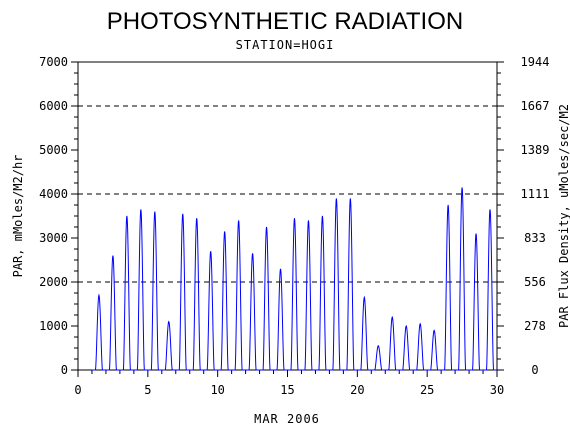 Image resolution: width=570 pixels, height=430 pixels. I want to click on y-tick-label: 1000, so click(53, 326).